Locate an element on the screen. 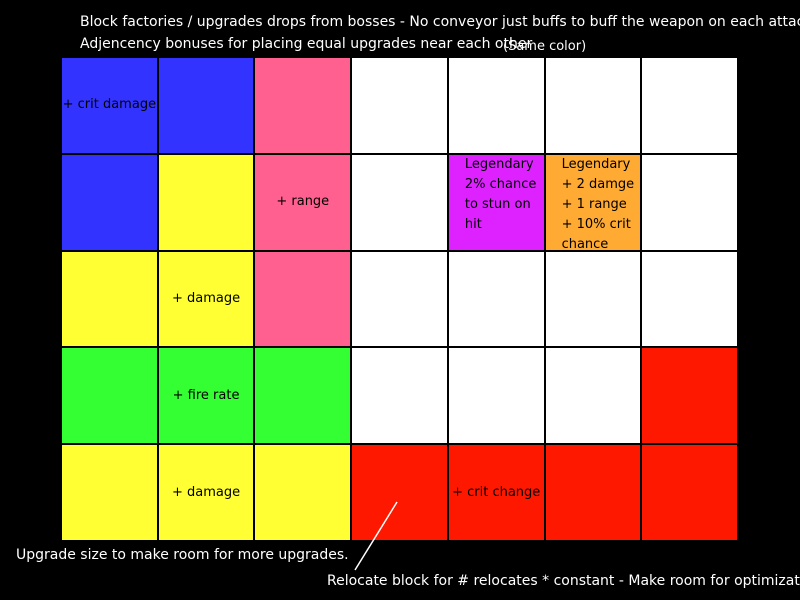 The image size is (800, 600). cell-label-line: chance is located at coordinates (585, 244).